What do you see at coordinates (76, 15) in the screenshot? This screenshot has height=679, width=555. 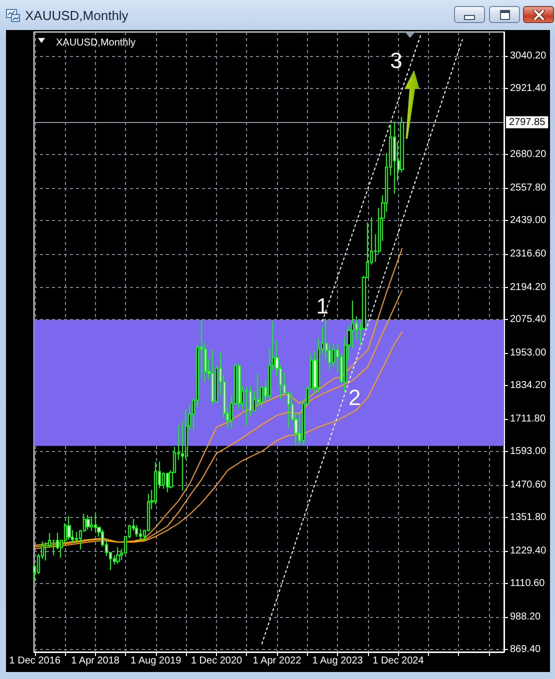 I see `chart-title: XAUUSD,Monthly` at bounding box center [76, 15].